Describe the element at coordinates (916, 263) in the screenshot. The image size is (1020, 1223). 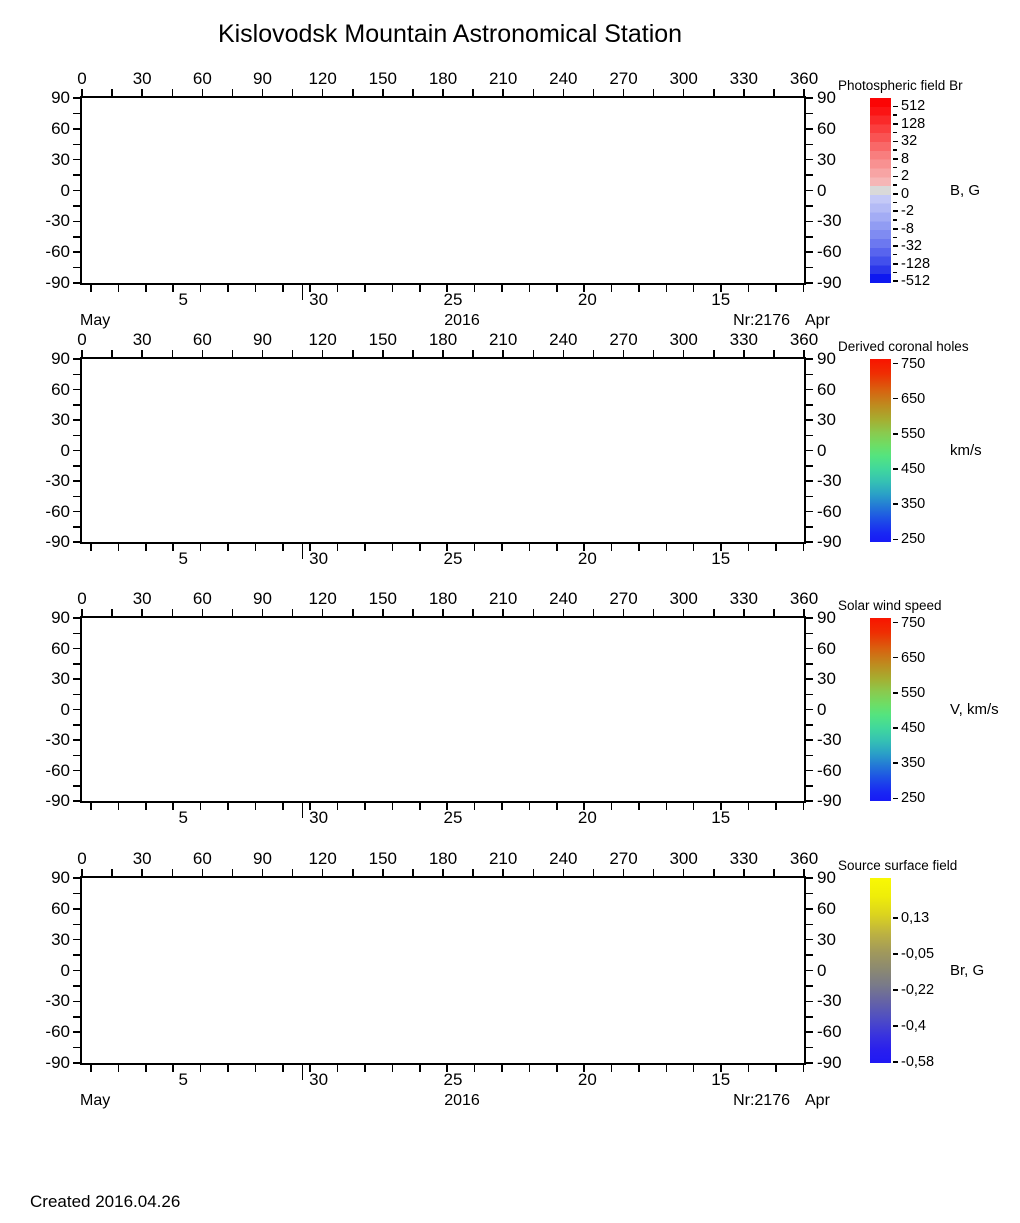
I see `colorbar-tick-label: -128` at that location.